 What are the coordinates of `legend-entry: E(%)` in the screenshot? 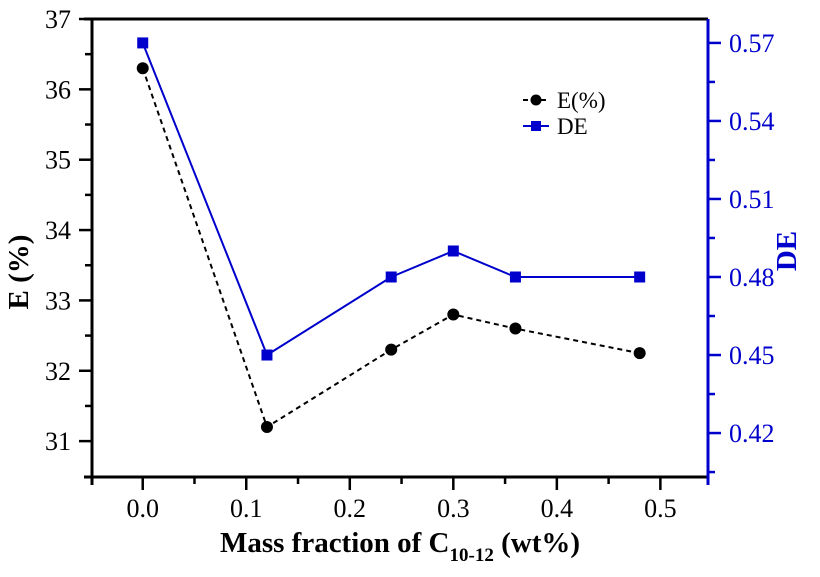 It's located at (564, 100).